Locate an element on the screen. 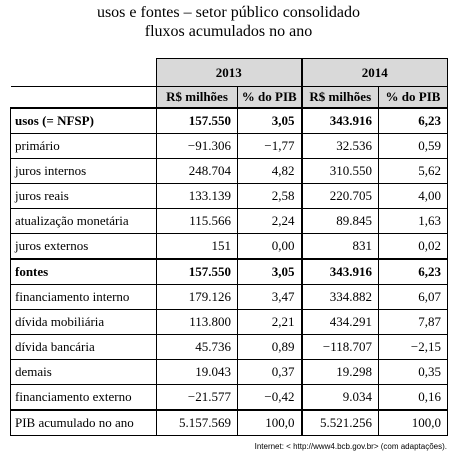 Image resolution: width=457 pixels, height=461 pixels. cell-value: 2,21 is located at coordinates (269, 322).